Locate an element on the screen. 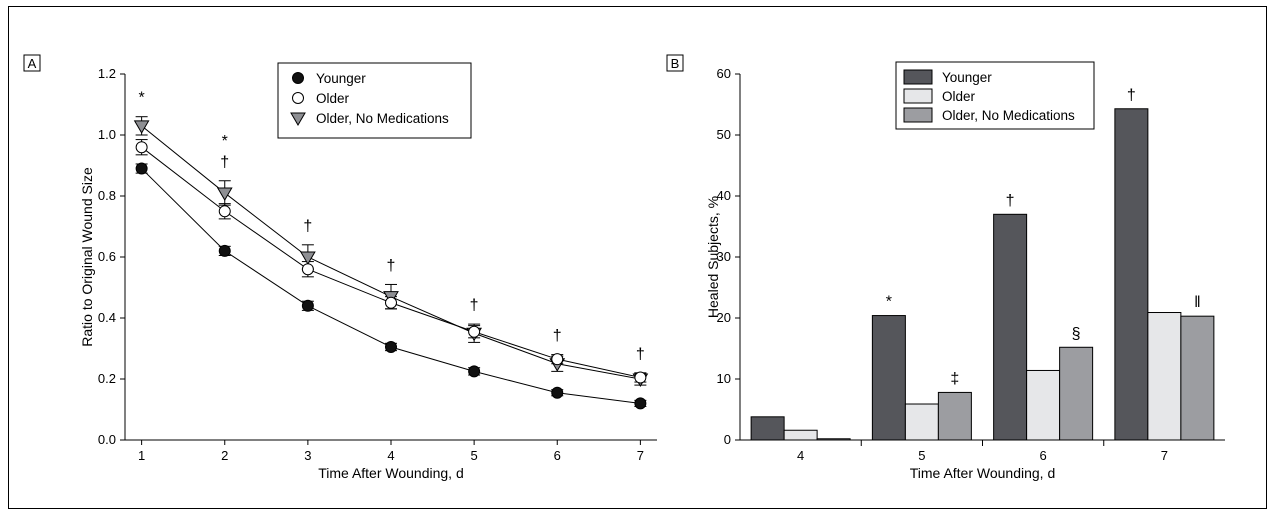 This screenshot has height=516, width=1276. y-tick-label: 0.6 is located at coordinates (107, 256).